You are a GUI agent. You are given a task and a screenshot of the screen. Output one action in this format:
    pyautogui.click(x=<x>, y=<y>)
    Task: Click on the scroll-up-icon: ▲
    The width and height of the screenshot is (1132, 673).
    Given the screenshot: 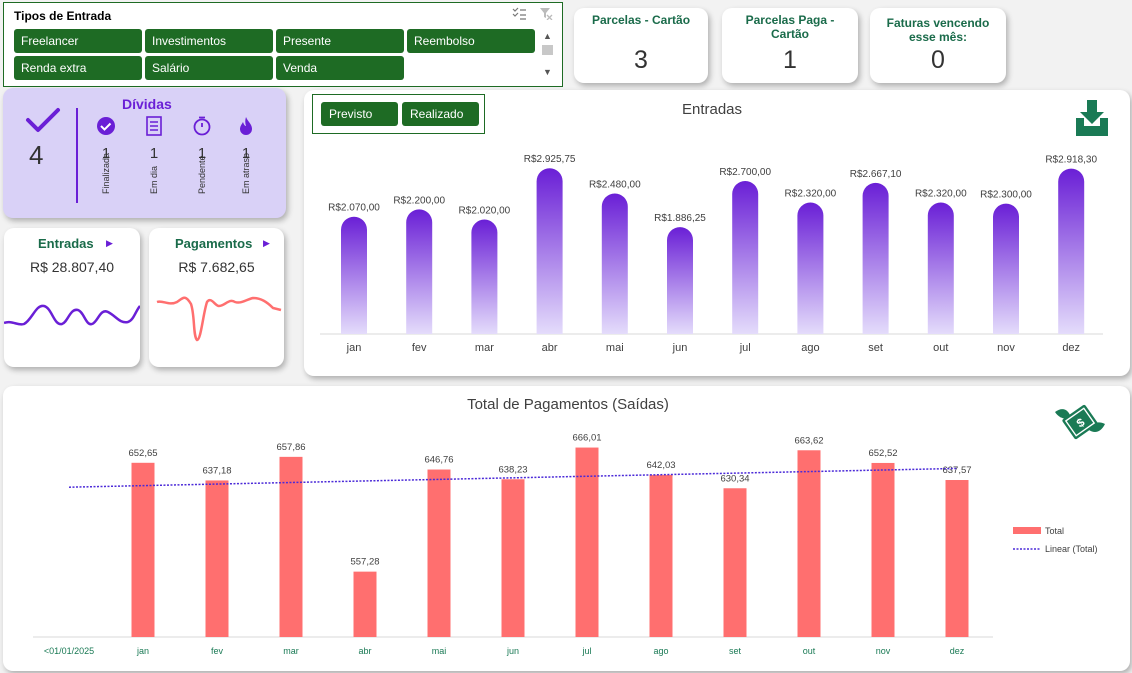 What is the action you would take?
    pyautogui.click(x=547, y=36)
    